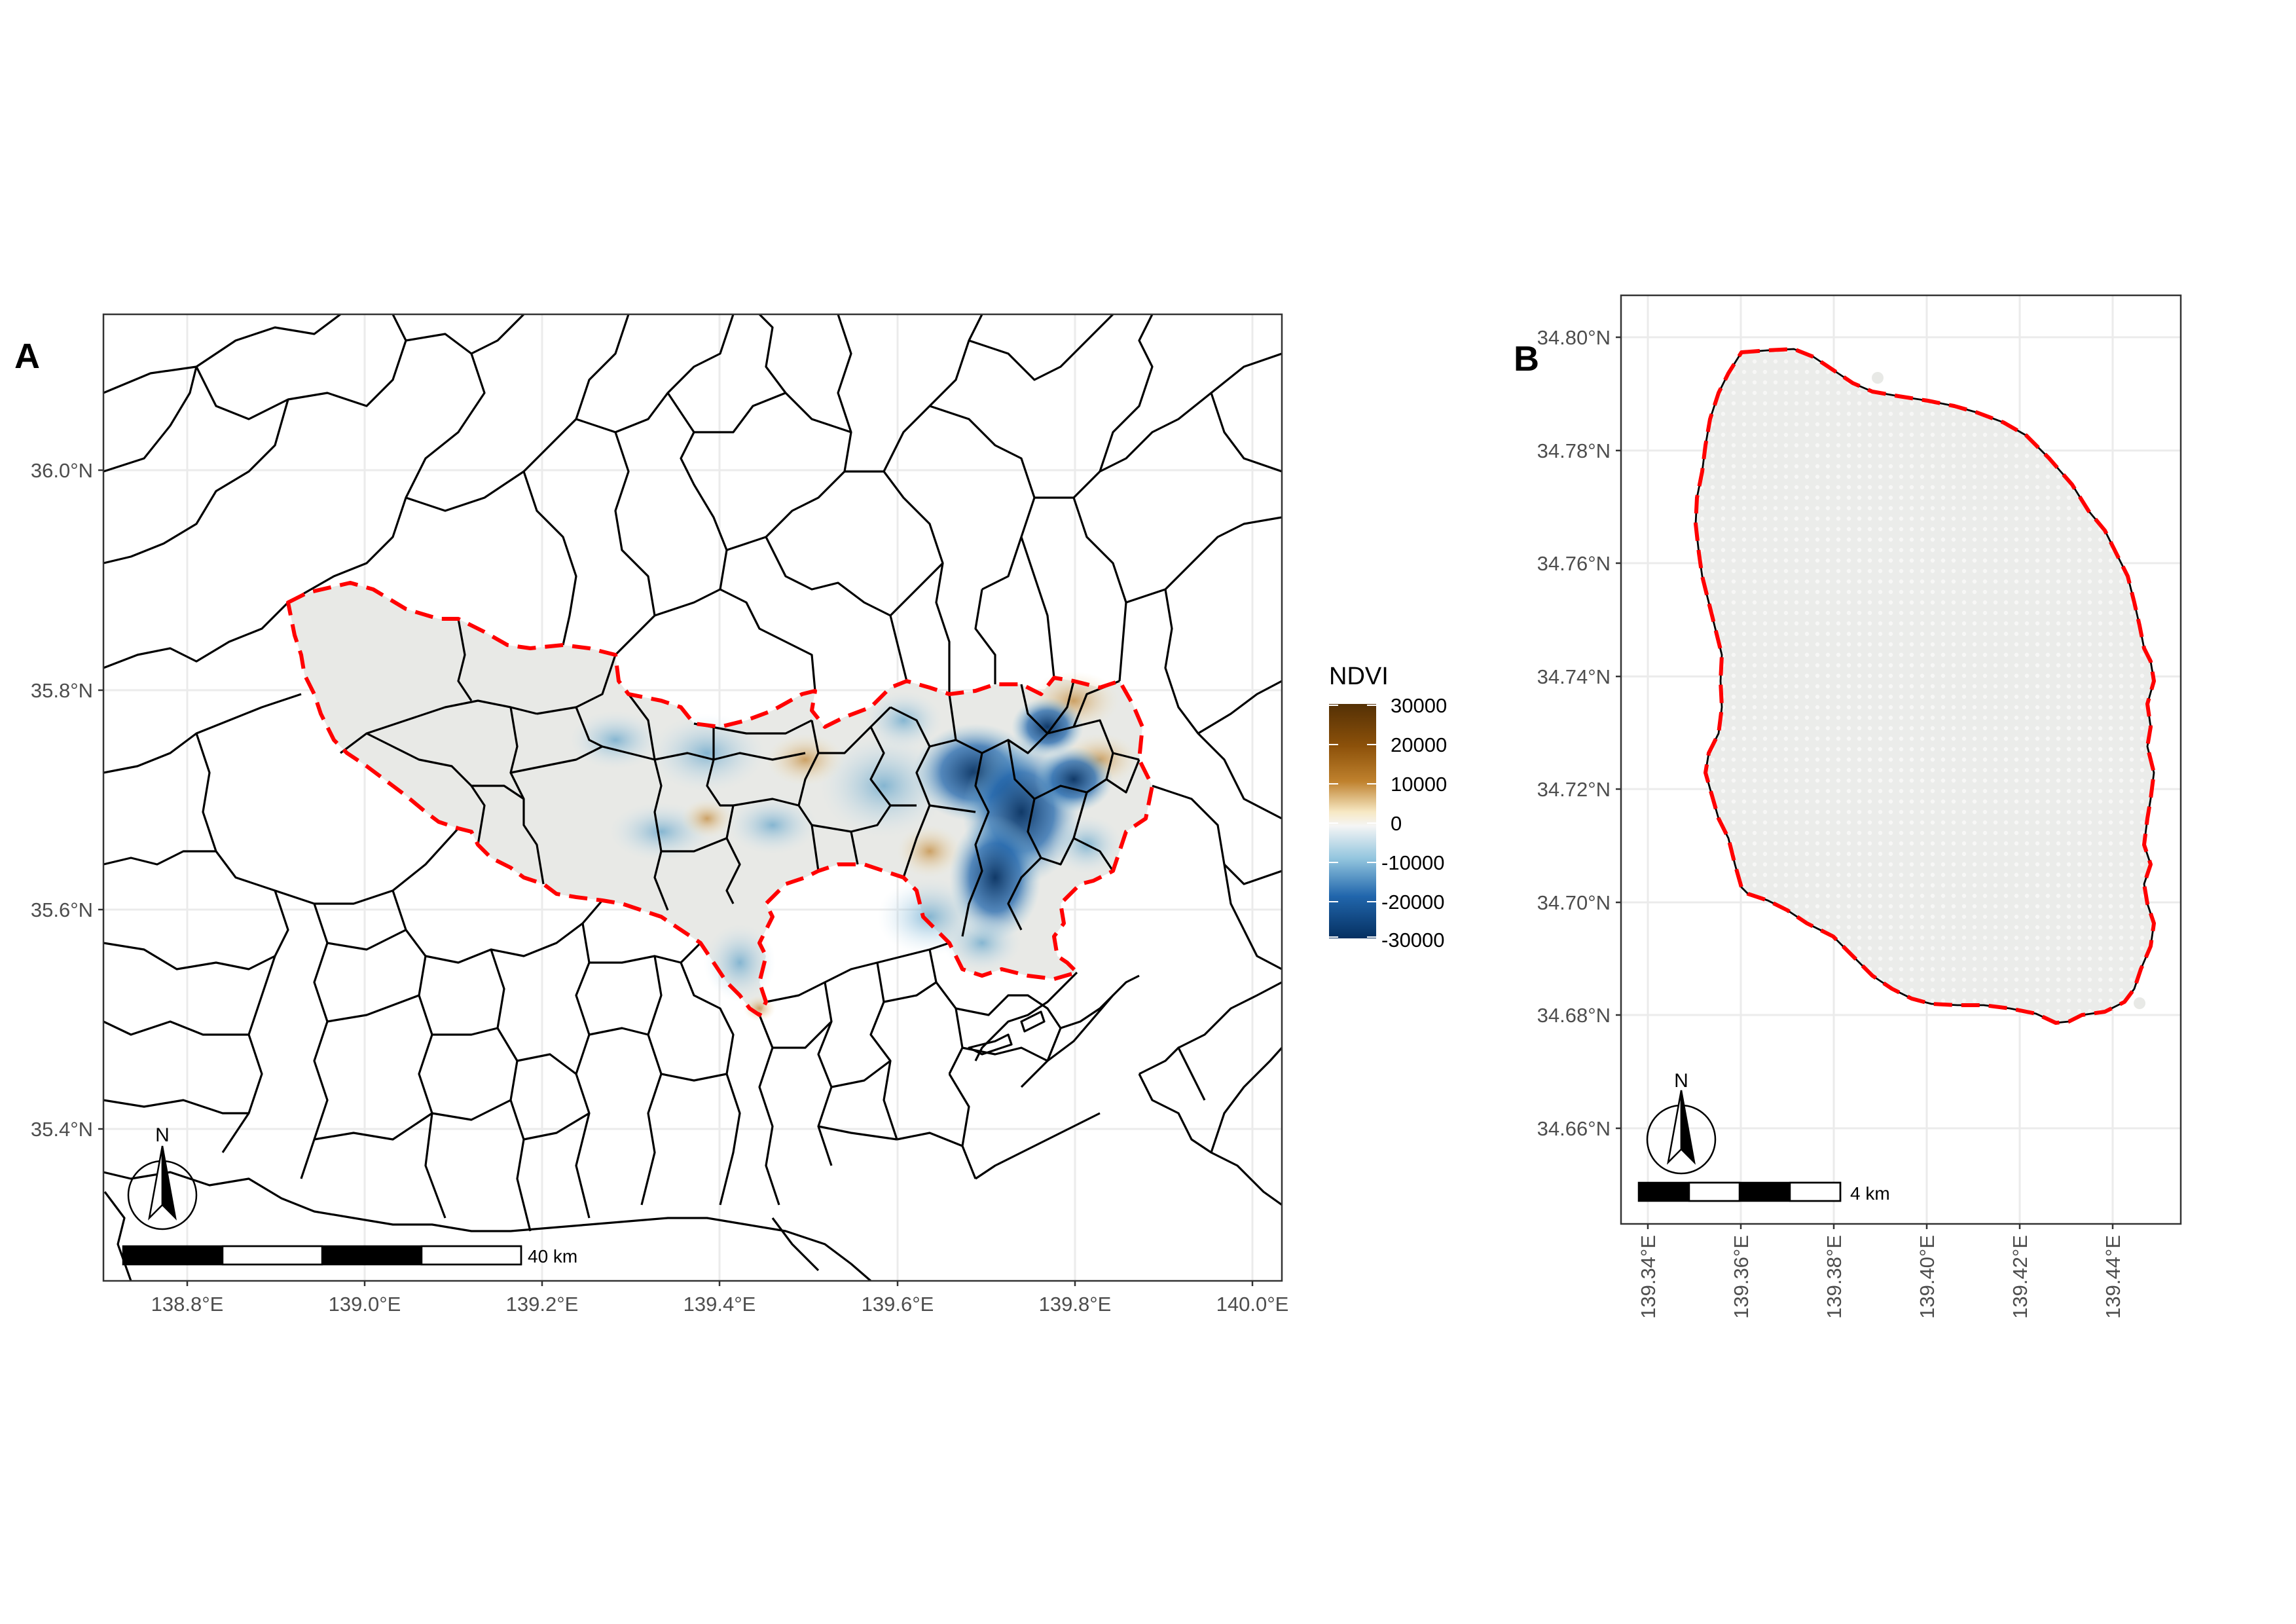 The height and width of the screenshot is (1624, 2296). I want to click on north-arrow-a: N, so click(162, 1177).